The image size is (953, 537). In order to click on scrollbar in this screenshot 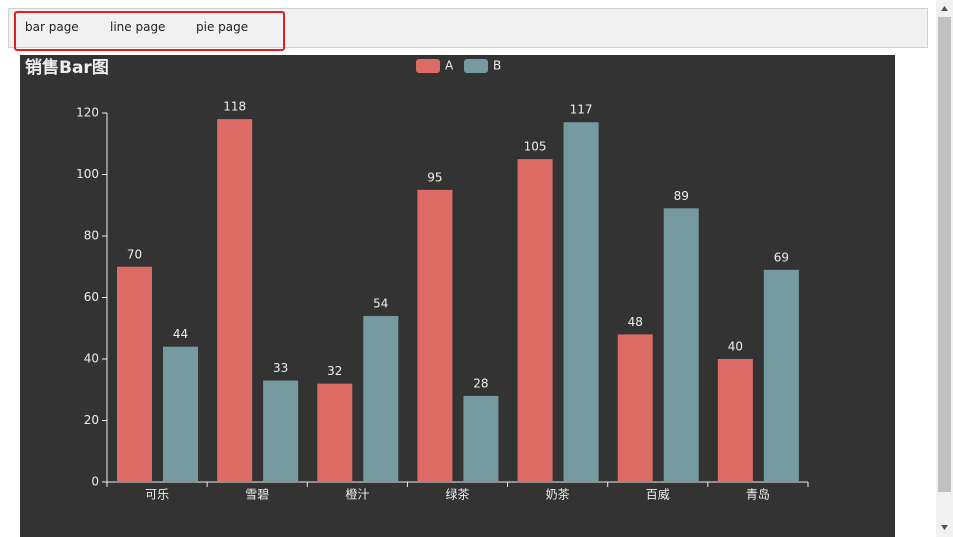, I will do `click(944, 268)`.